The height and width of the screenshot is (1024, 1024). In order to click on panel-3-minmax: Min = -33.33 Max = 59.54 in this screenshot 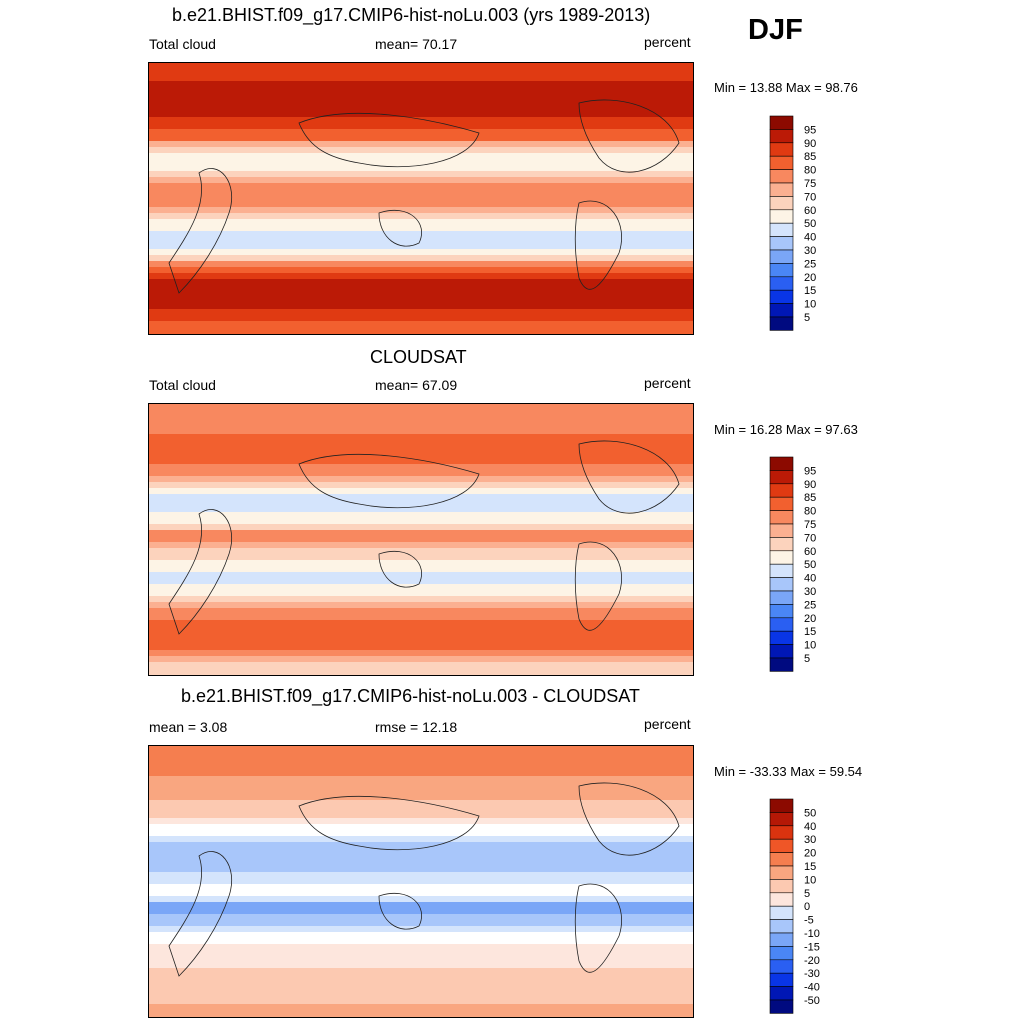, I will do `click(788, 771)`.